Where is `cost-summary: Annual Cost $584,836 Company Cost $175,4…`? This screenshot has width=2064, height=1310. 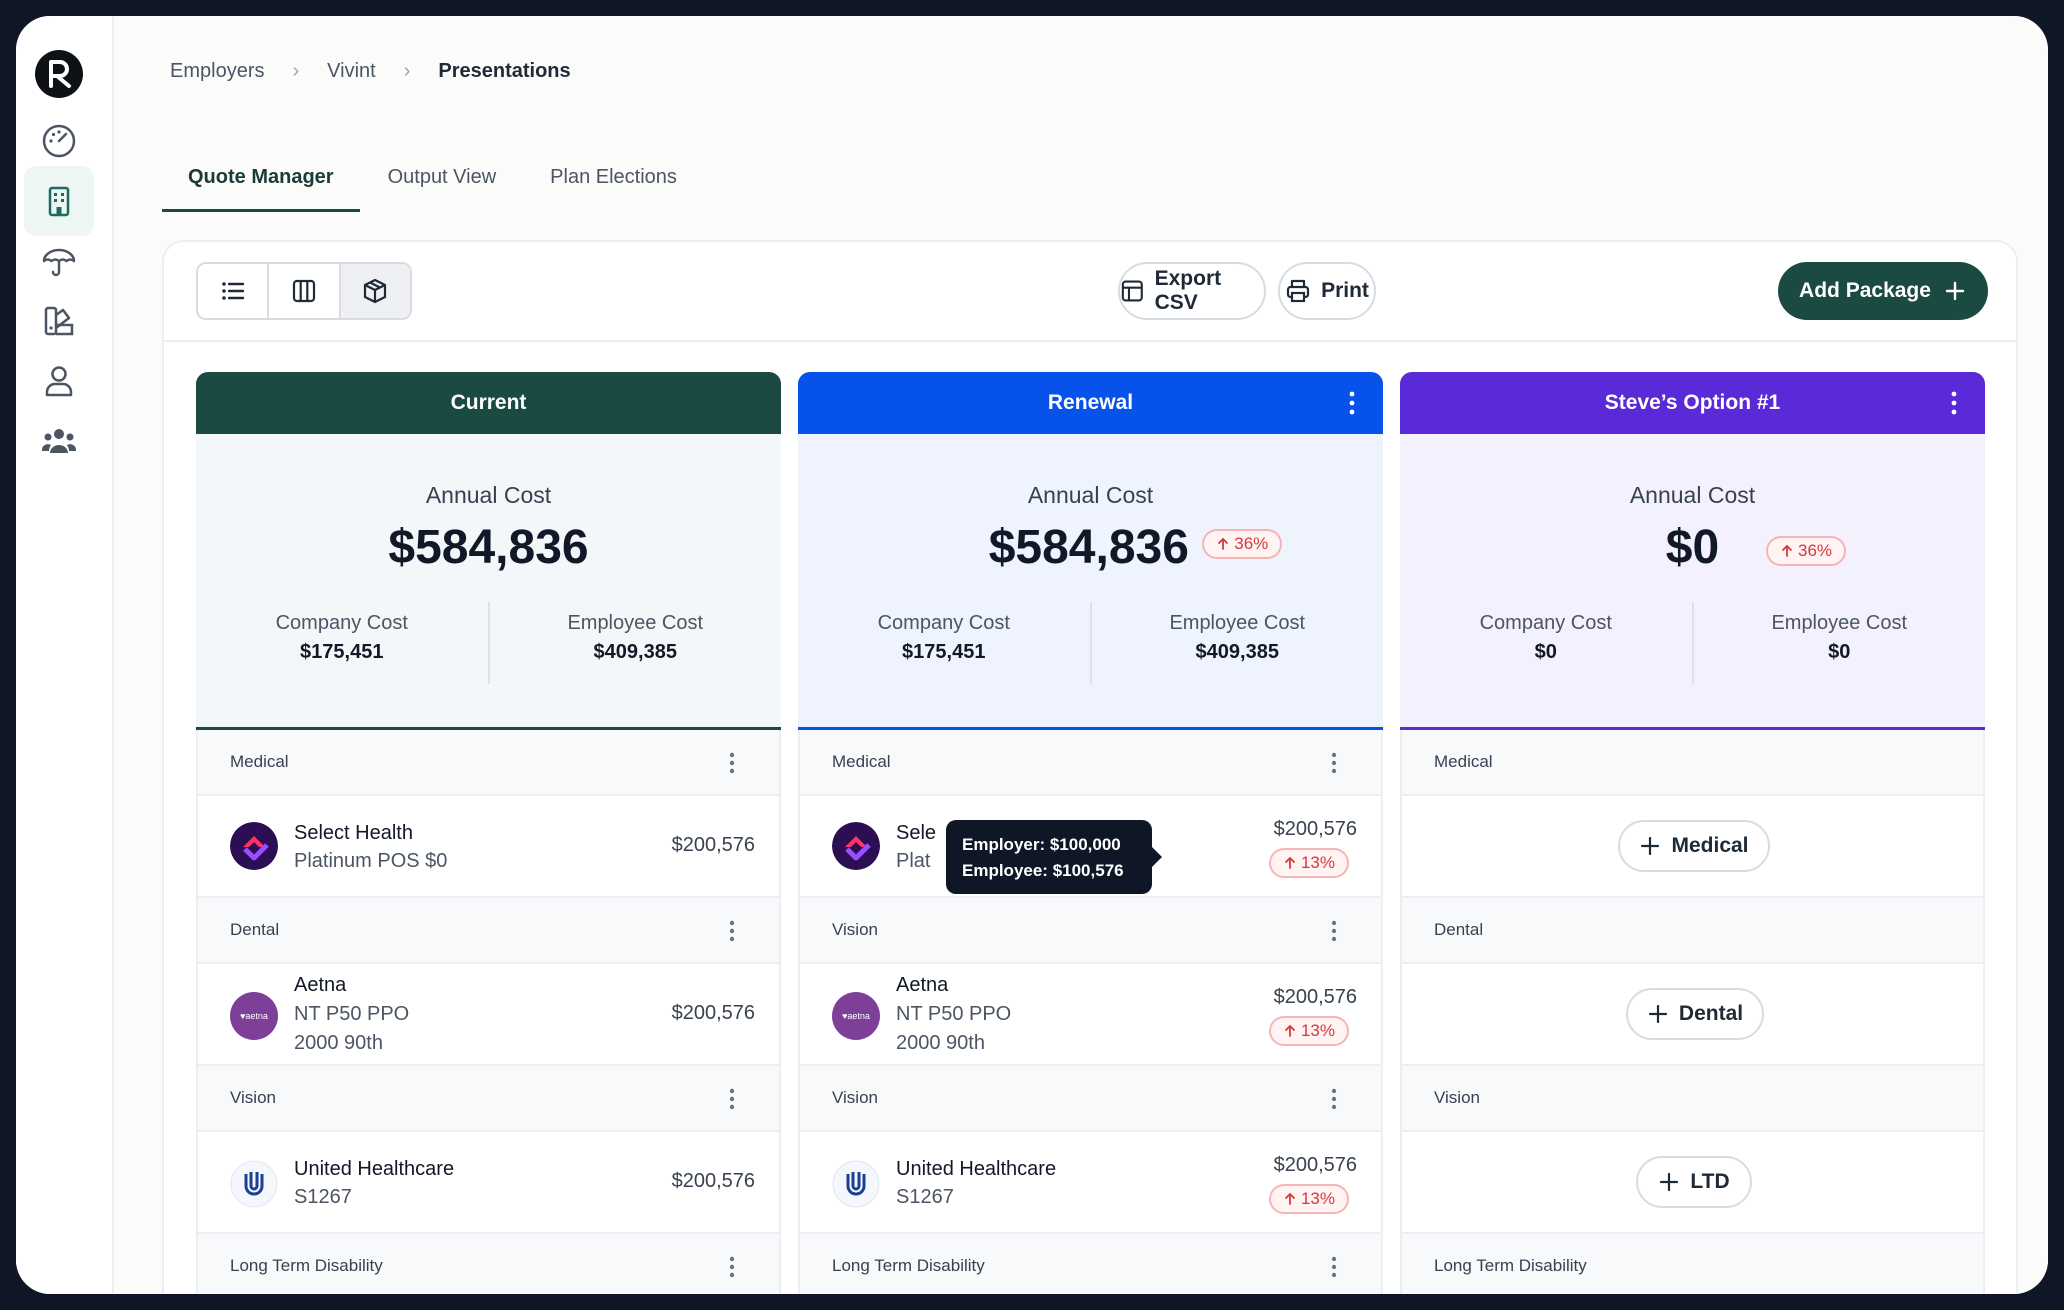 cost-summary: Annual Cost $584,836 Company Cost $175,4… is located at coordinates (488, 582).